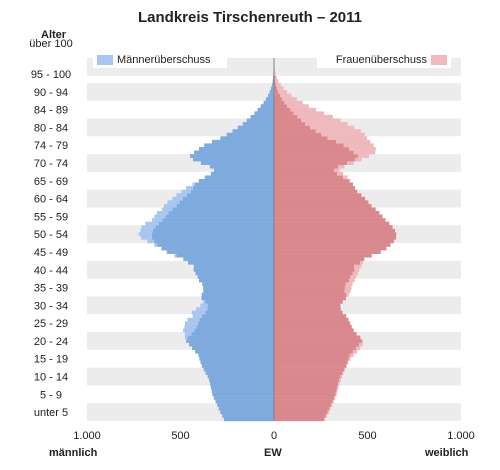  What do you see at coordinates (51, 200) in the screenshot?
I see `y-tick-label: 60 - 64` at bounding box center [51, 200].